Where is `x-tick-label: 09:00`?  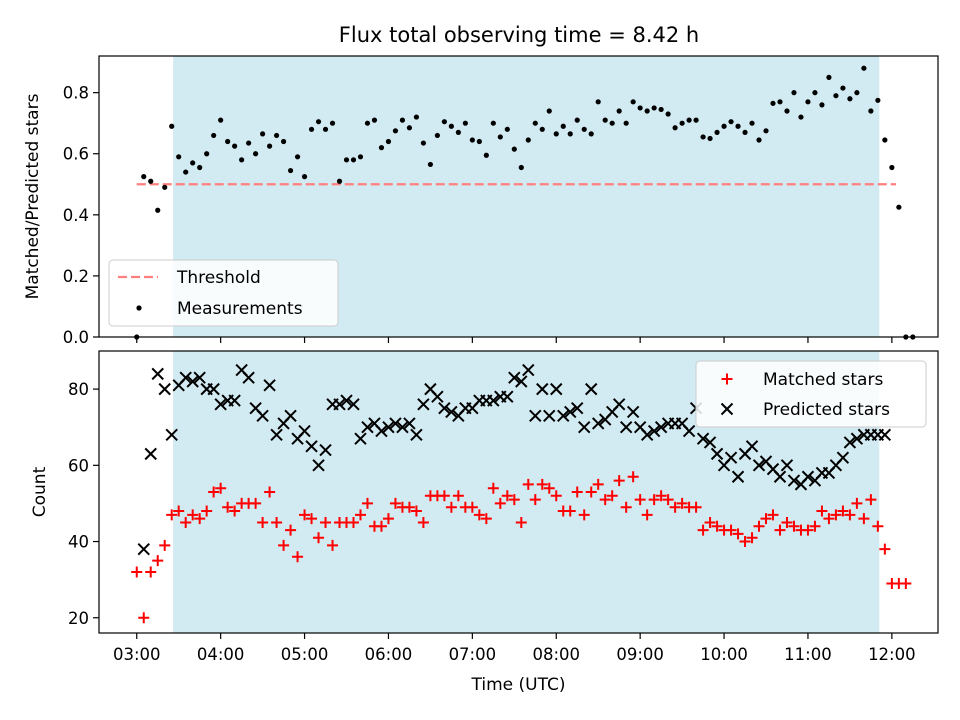 x-tick-label: 09:00 is located at coordinates (640, 654).